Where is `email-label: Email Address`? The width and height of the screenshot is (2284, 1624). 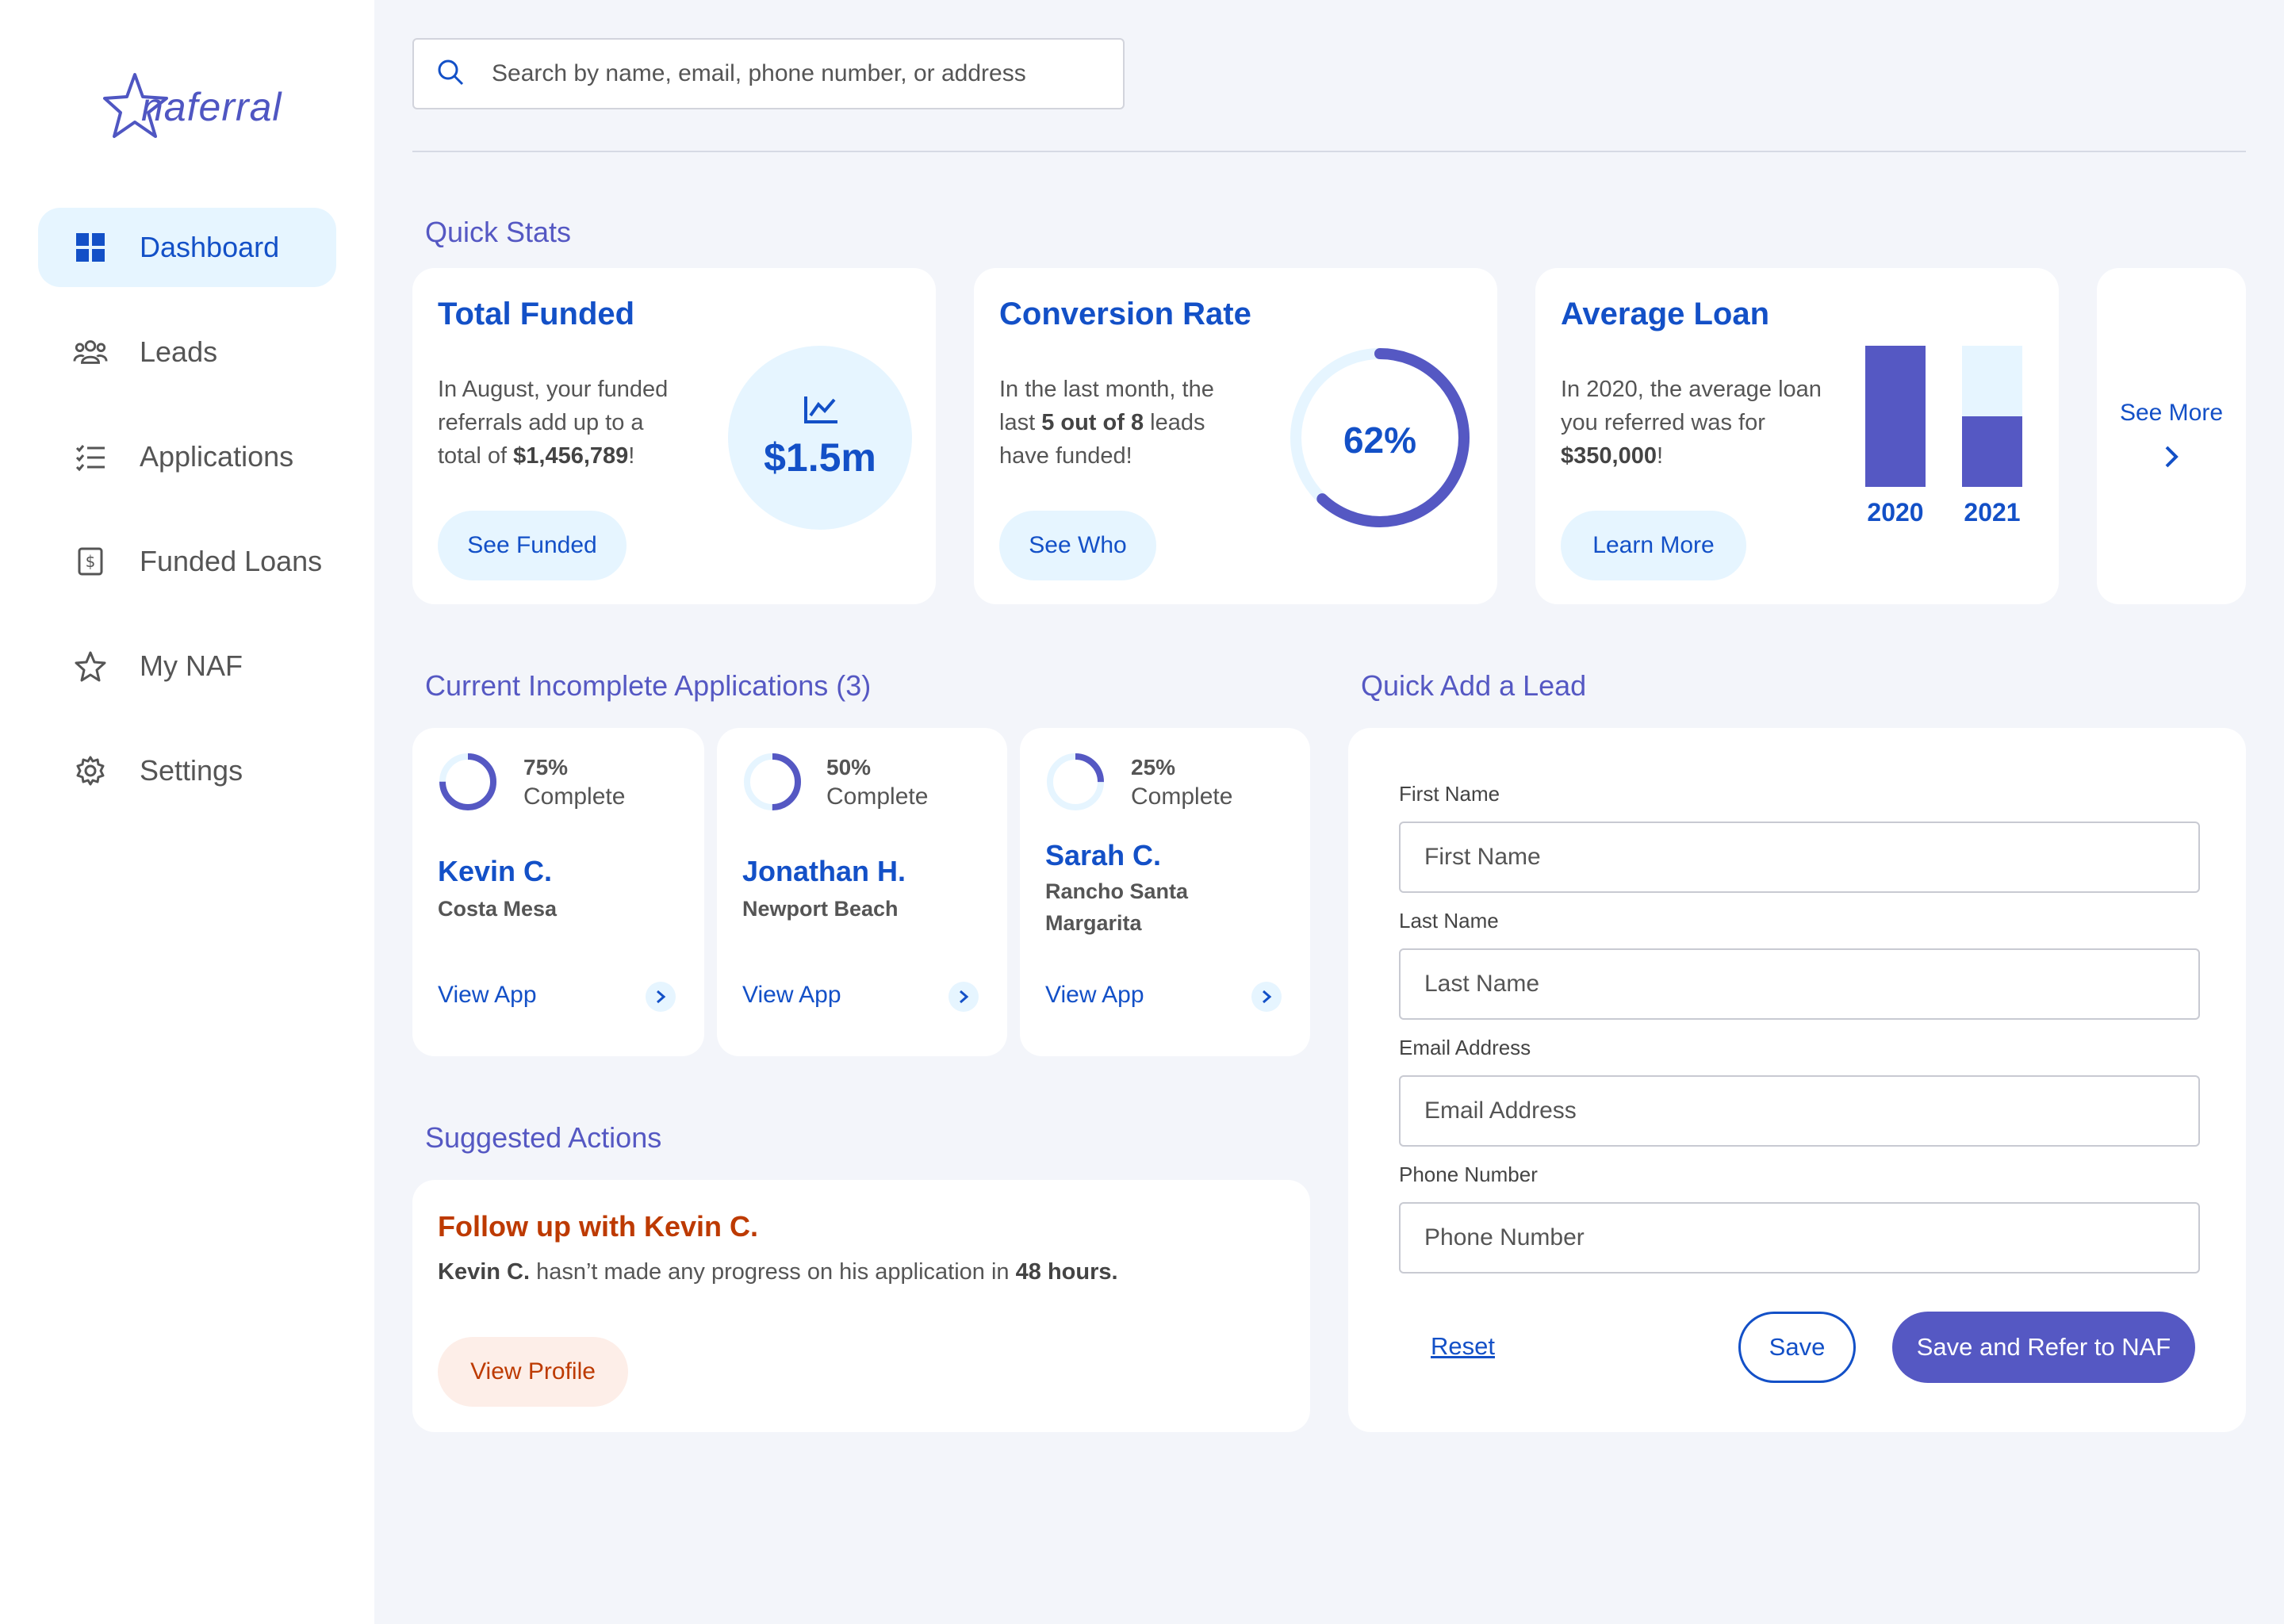
email-label: Email Address is located at coordinates (1465, 1047).